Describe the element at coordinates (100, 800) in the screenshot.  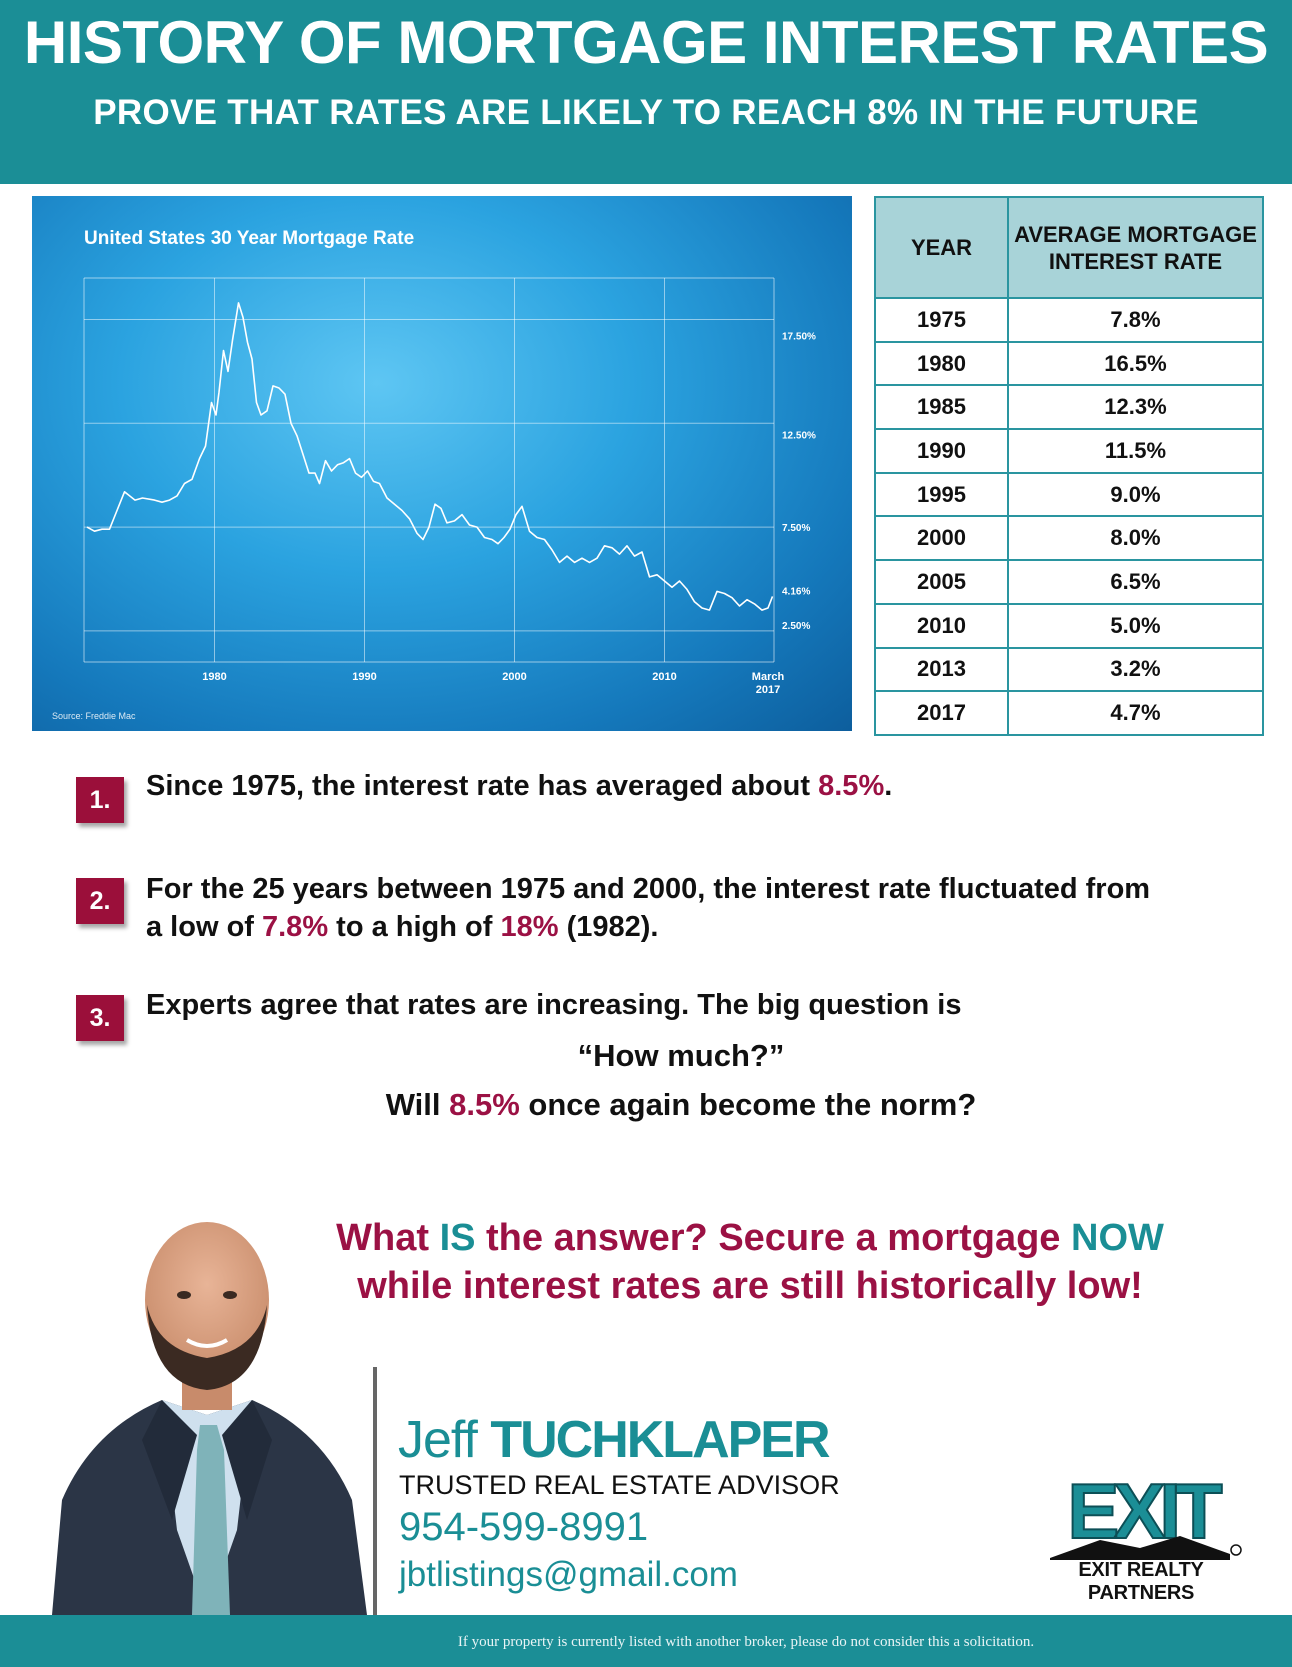
I see `point-1-badge: 1.` at that location.